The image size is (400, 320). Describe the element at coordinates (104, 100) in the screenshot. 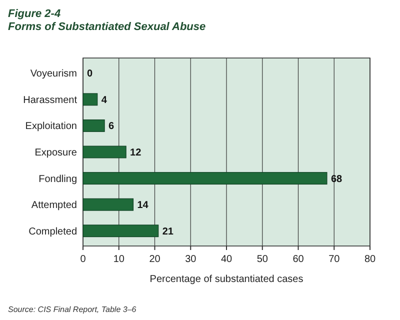

I see `data-label: 4` at that location.